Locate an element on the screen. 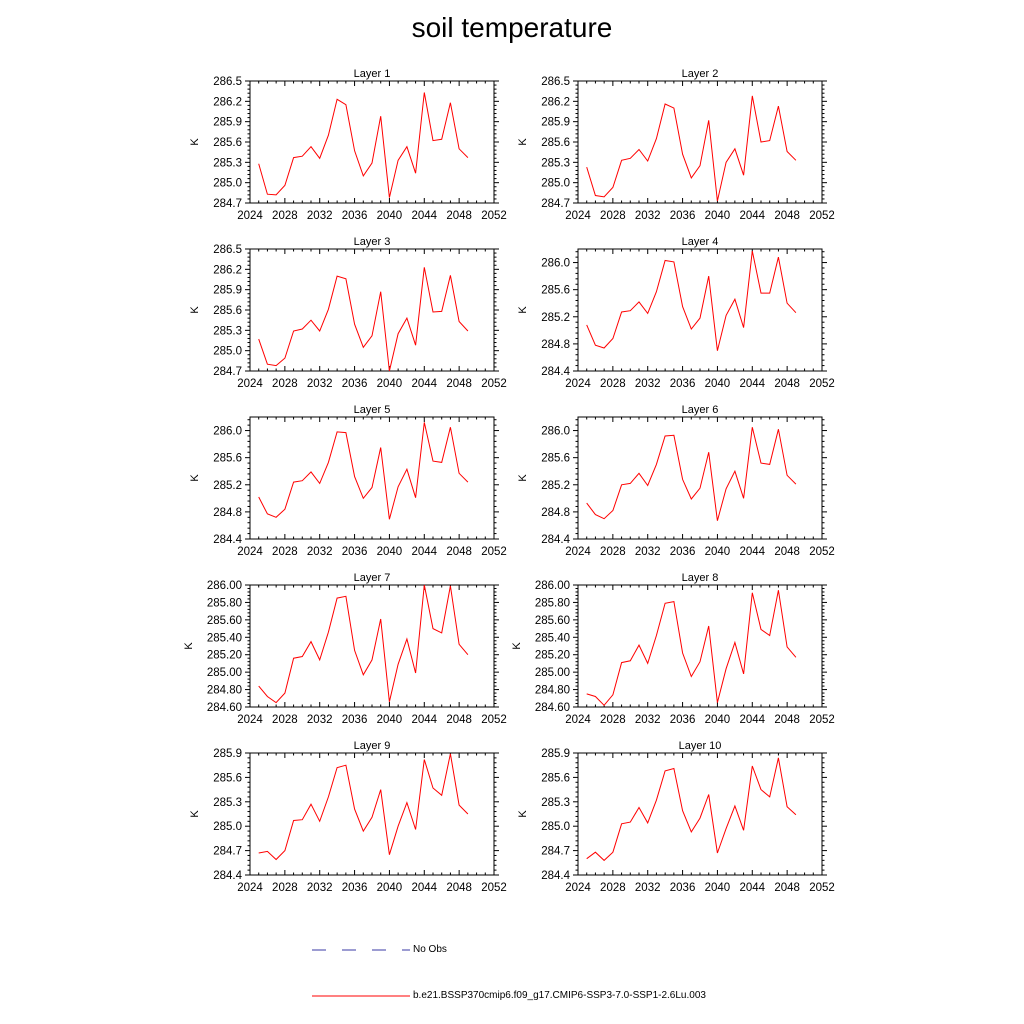  panel-title: Layer 10 is located at coordinates (700, 746).